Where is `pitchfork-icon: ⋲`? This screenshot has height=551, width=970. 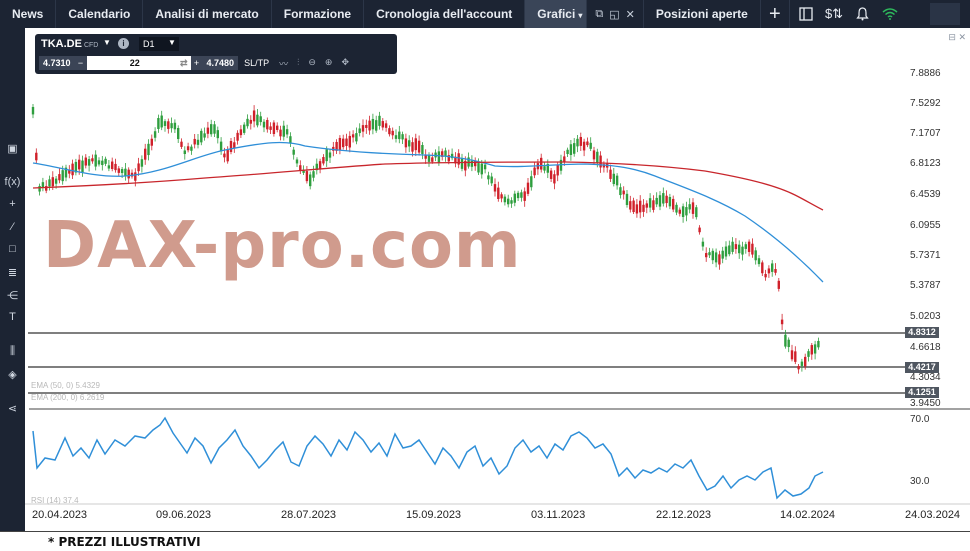
pitchfork-icon: ⋲ is located at coordinates (12, 296).